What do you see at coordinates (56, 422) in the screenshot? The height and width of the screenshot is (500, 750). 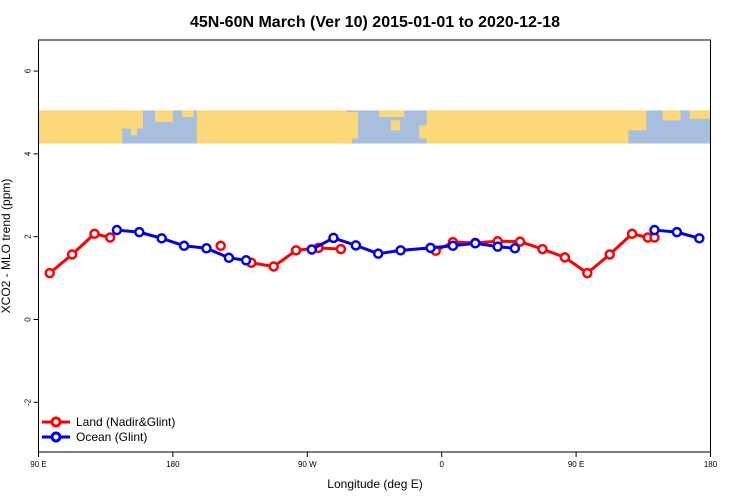 I see `legend-land-marker` at bounding box center [56, 422].